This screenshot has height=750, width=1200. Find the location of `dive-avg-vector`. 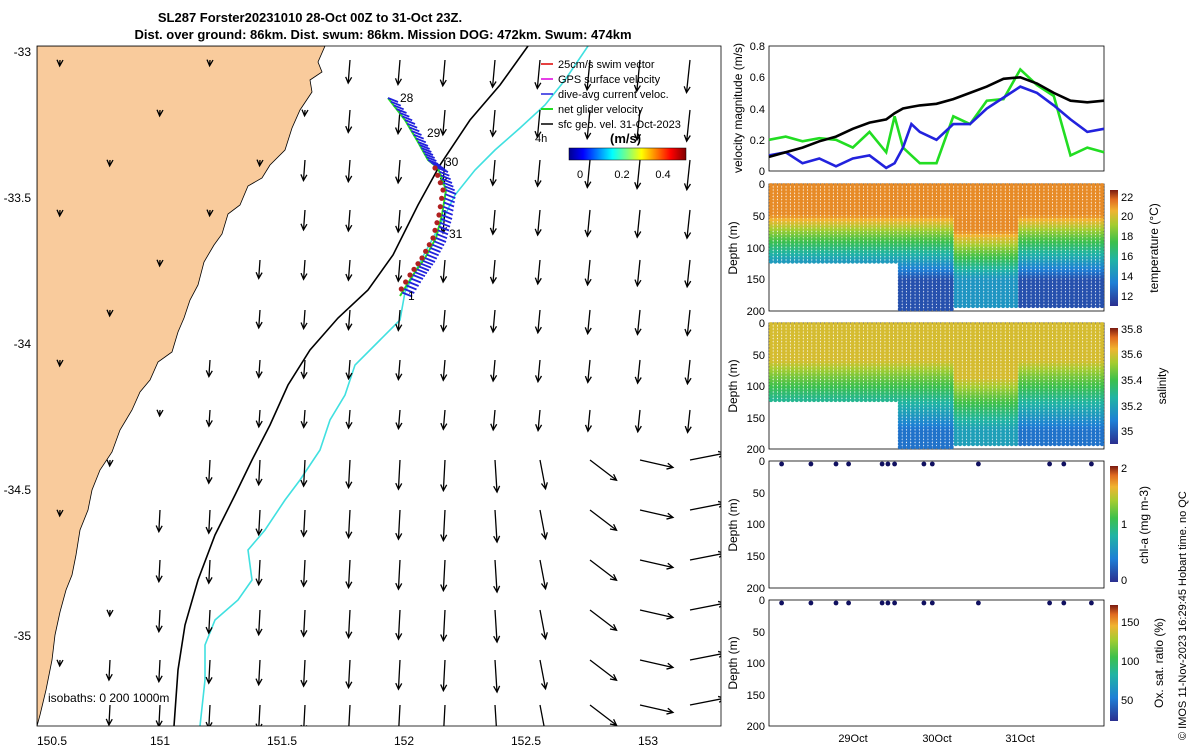

dive-avg-vector is located at coordinates (432, 256).